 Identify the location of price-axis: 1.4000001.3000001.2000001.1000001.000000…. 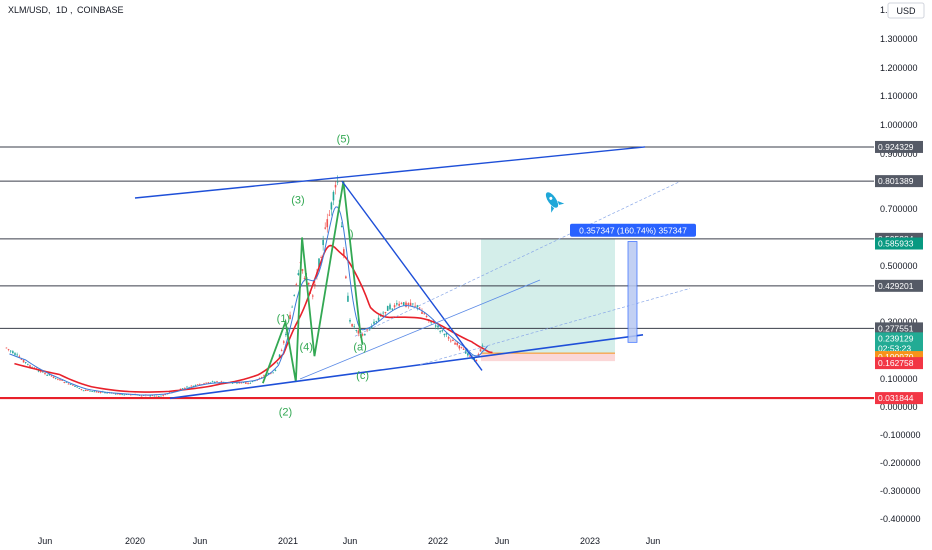
(899, 264).